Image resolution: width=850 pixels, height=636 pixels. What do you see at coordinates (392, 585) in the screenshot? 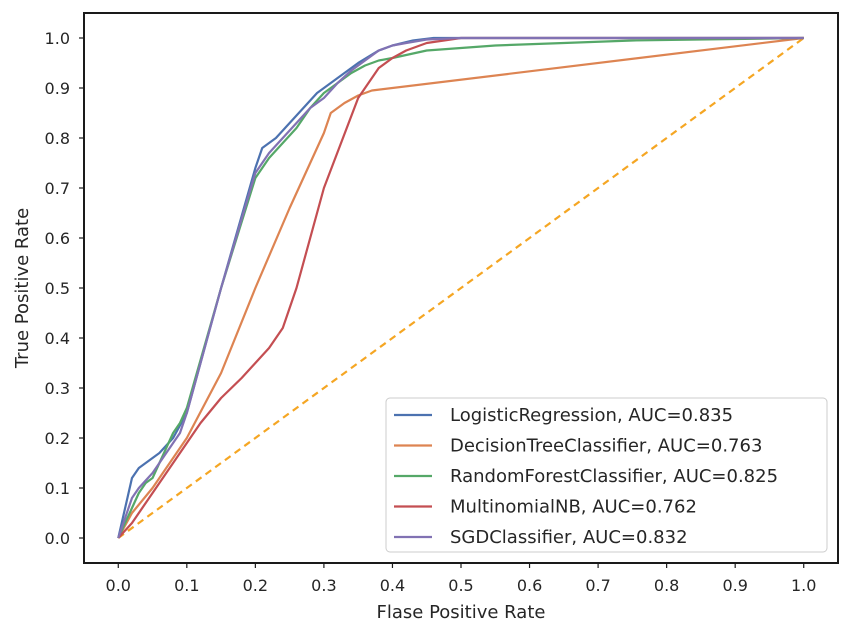
I see `x-tick-label: 0.4` at bounding box center [392, 585].